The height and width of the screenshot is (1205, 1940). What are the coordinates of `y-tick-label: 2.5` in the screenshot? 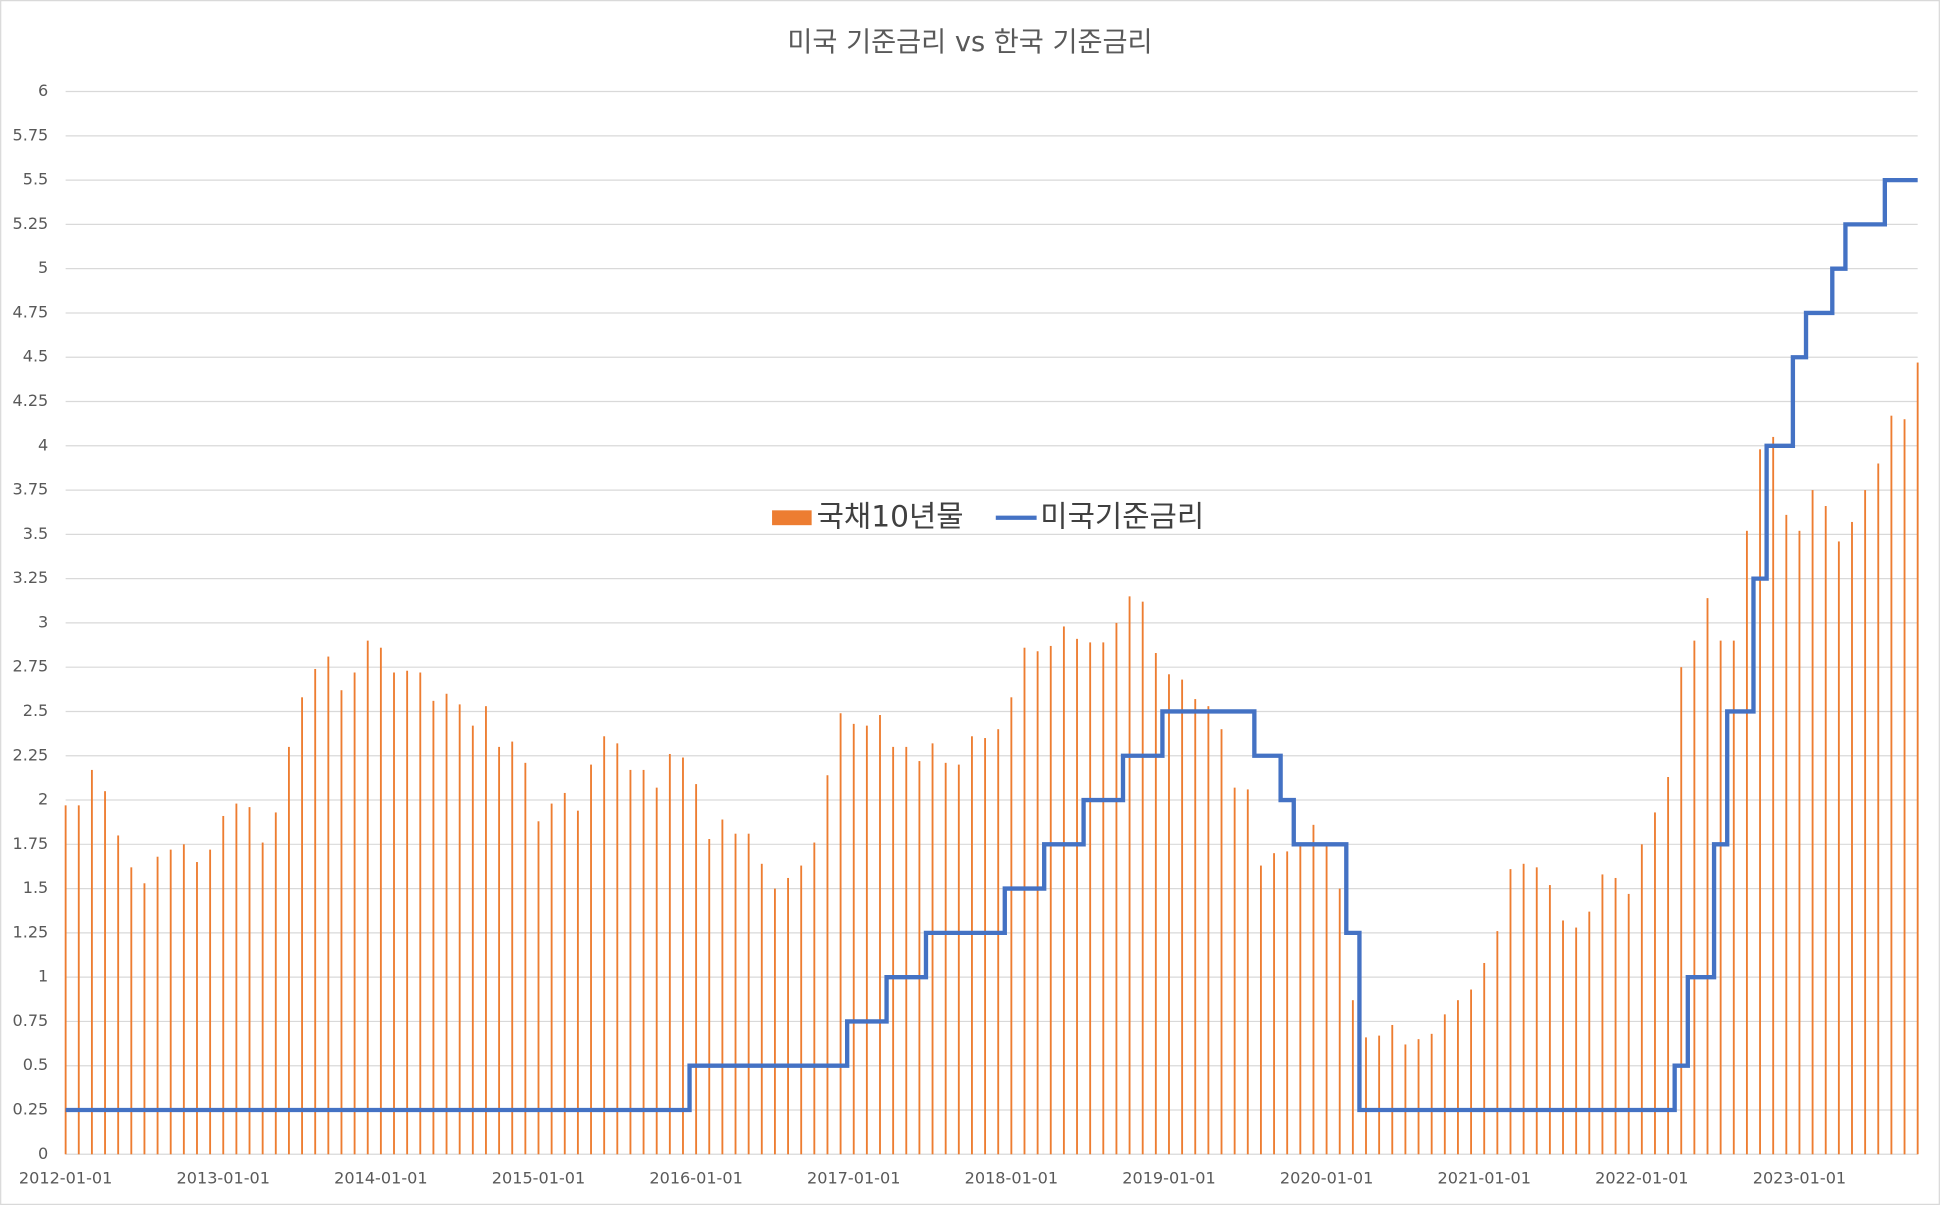 It's located at (36, 710).